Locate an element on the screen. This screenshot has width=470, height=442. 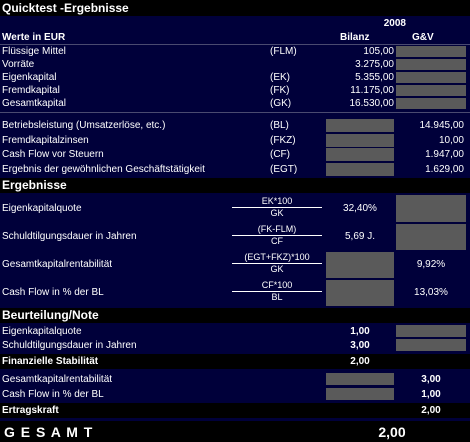
note-bilanz-value: 3,00 is located at coordinates (360, 345).